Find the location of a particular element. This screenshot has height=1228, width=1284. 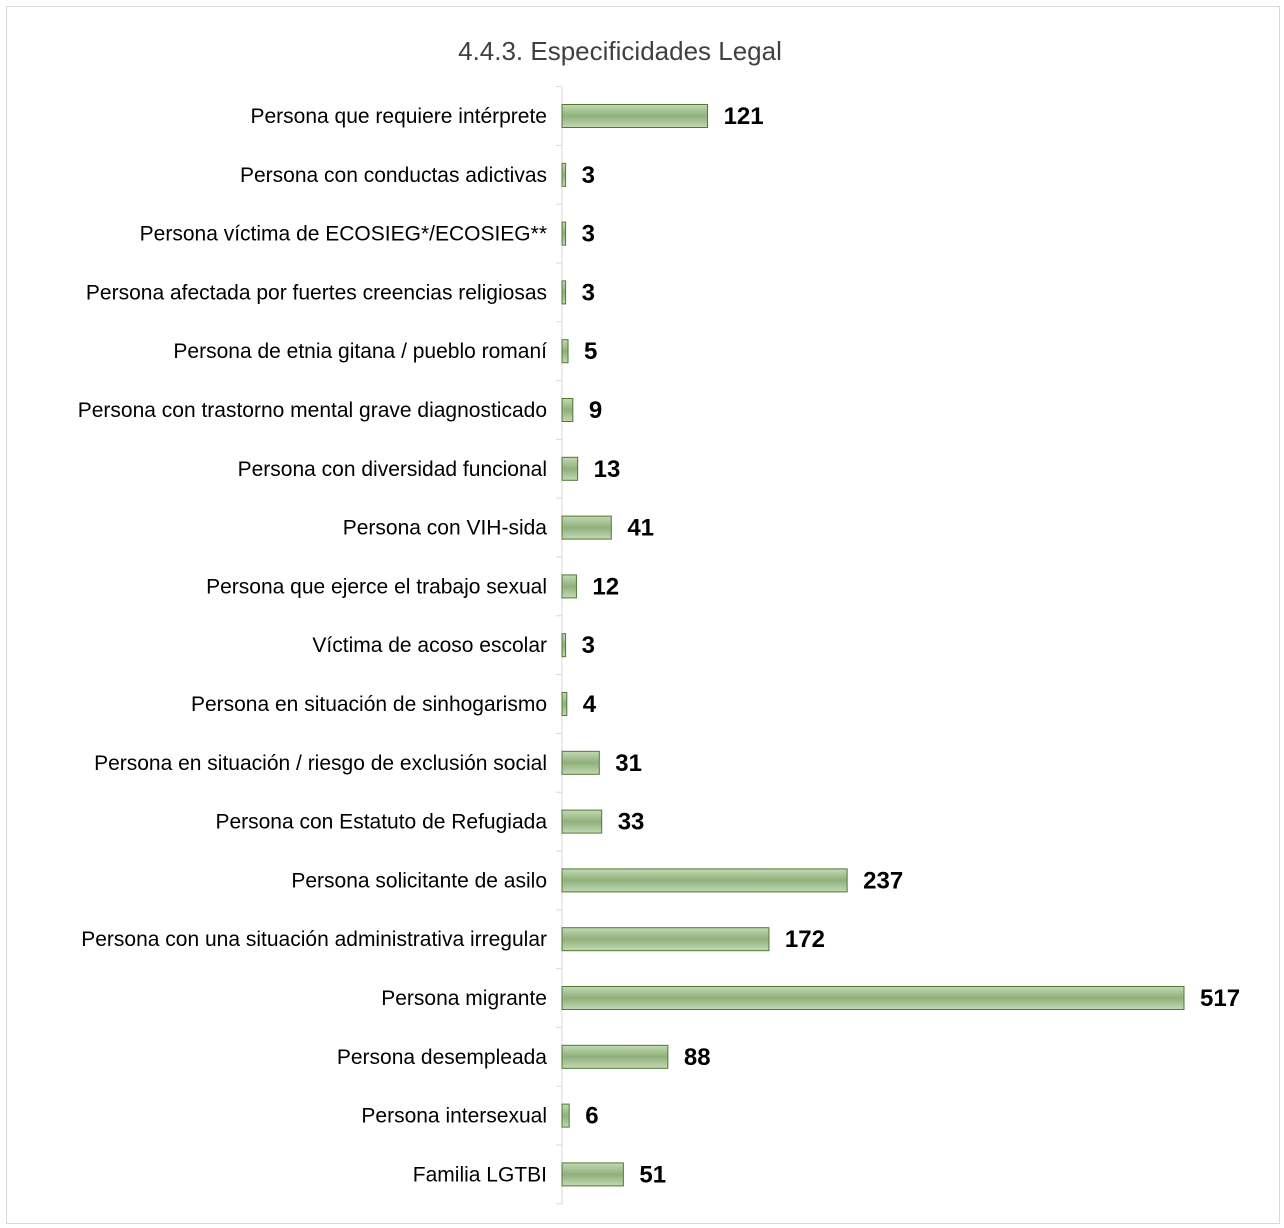

value-label: 12 is located at coordinates (605, 586).